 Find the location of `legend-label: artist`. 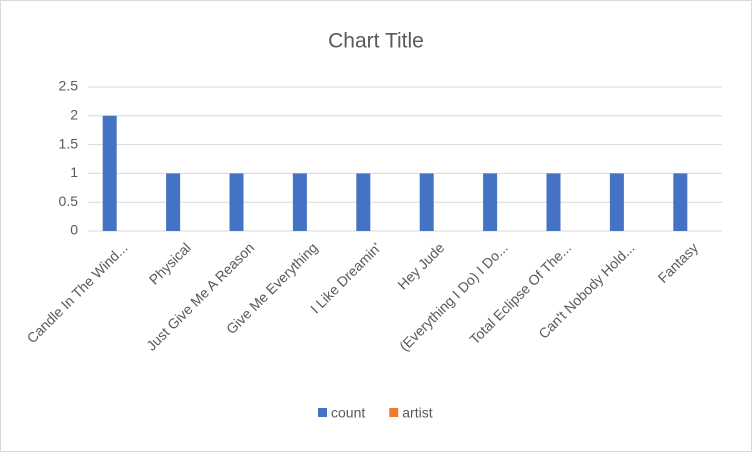

legend-label: artist is located at coordinates (417, 413).